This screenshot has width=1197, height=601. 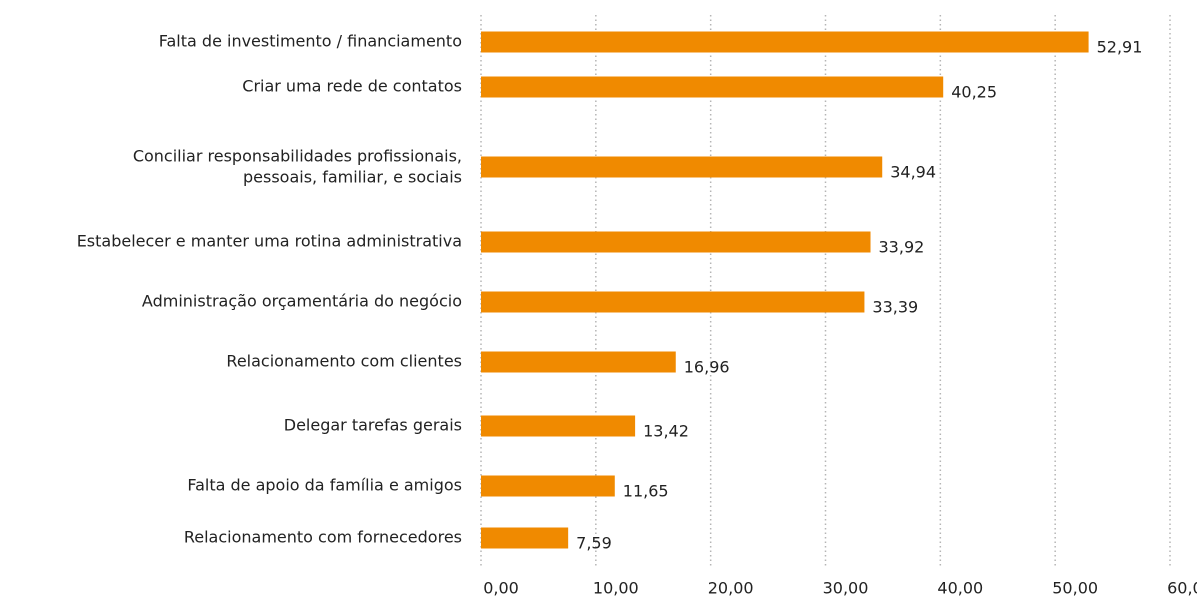 I want to click on x-tick-label: 50,00, so click(x=1075, y=588).